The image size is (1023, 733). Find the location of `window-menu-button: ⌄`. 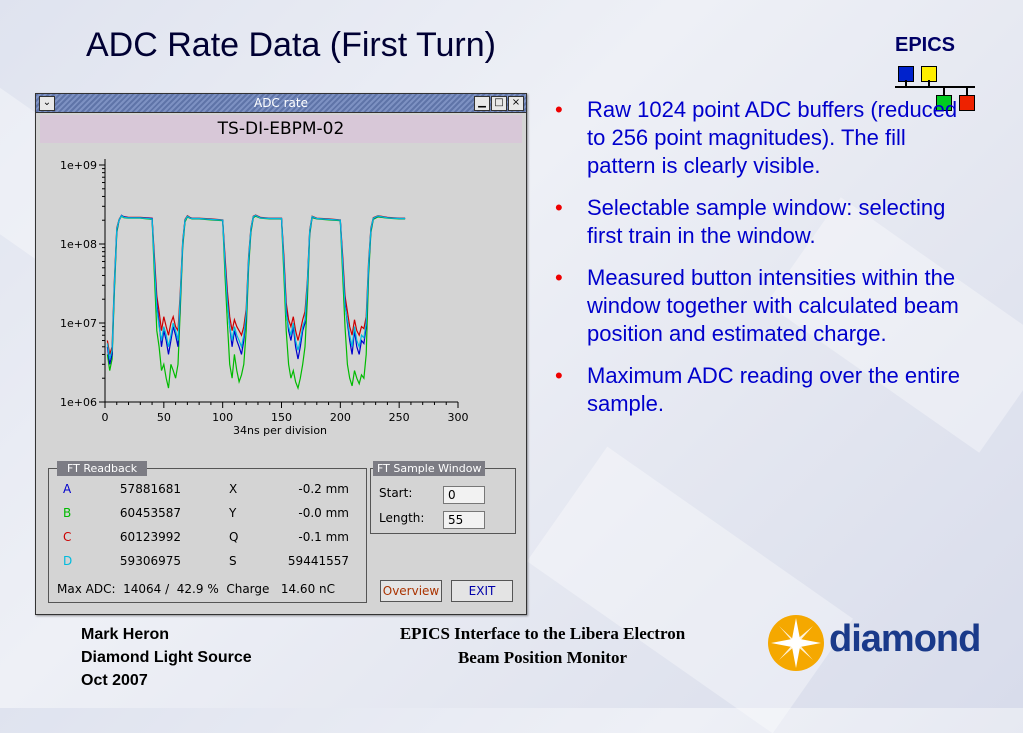

window-menu-button: ⌄ is located at coordinates (47, 103).